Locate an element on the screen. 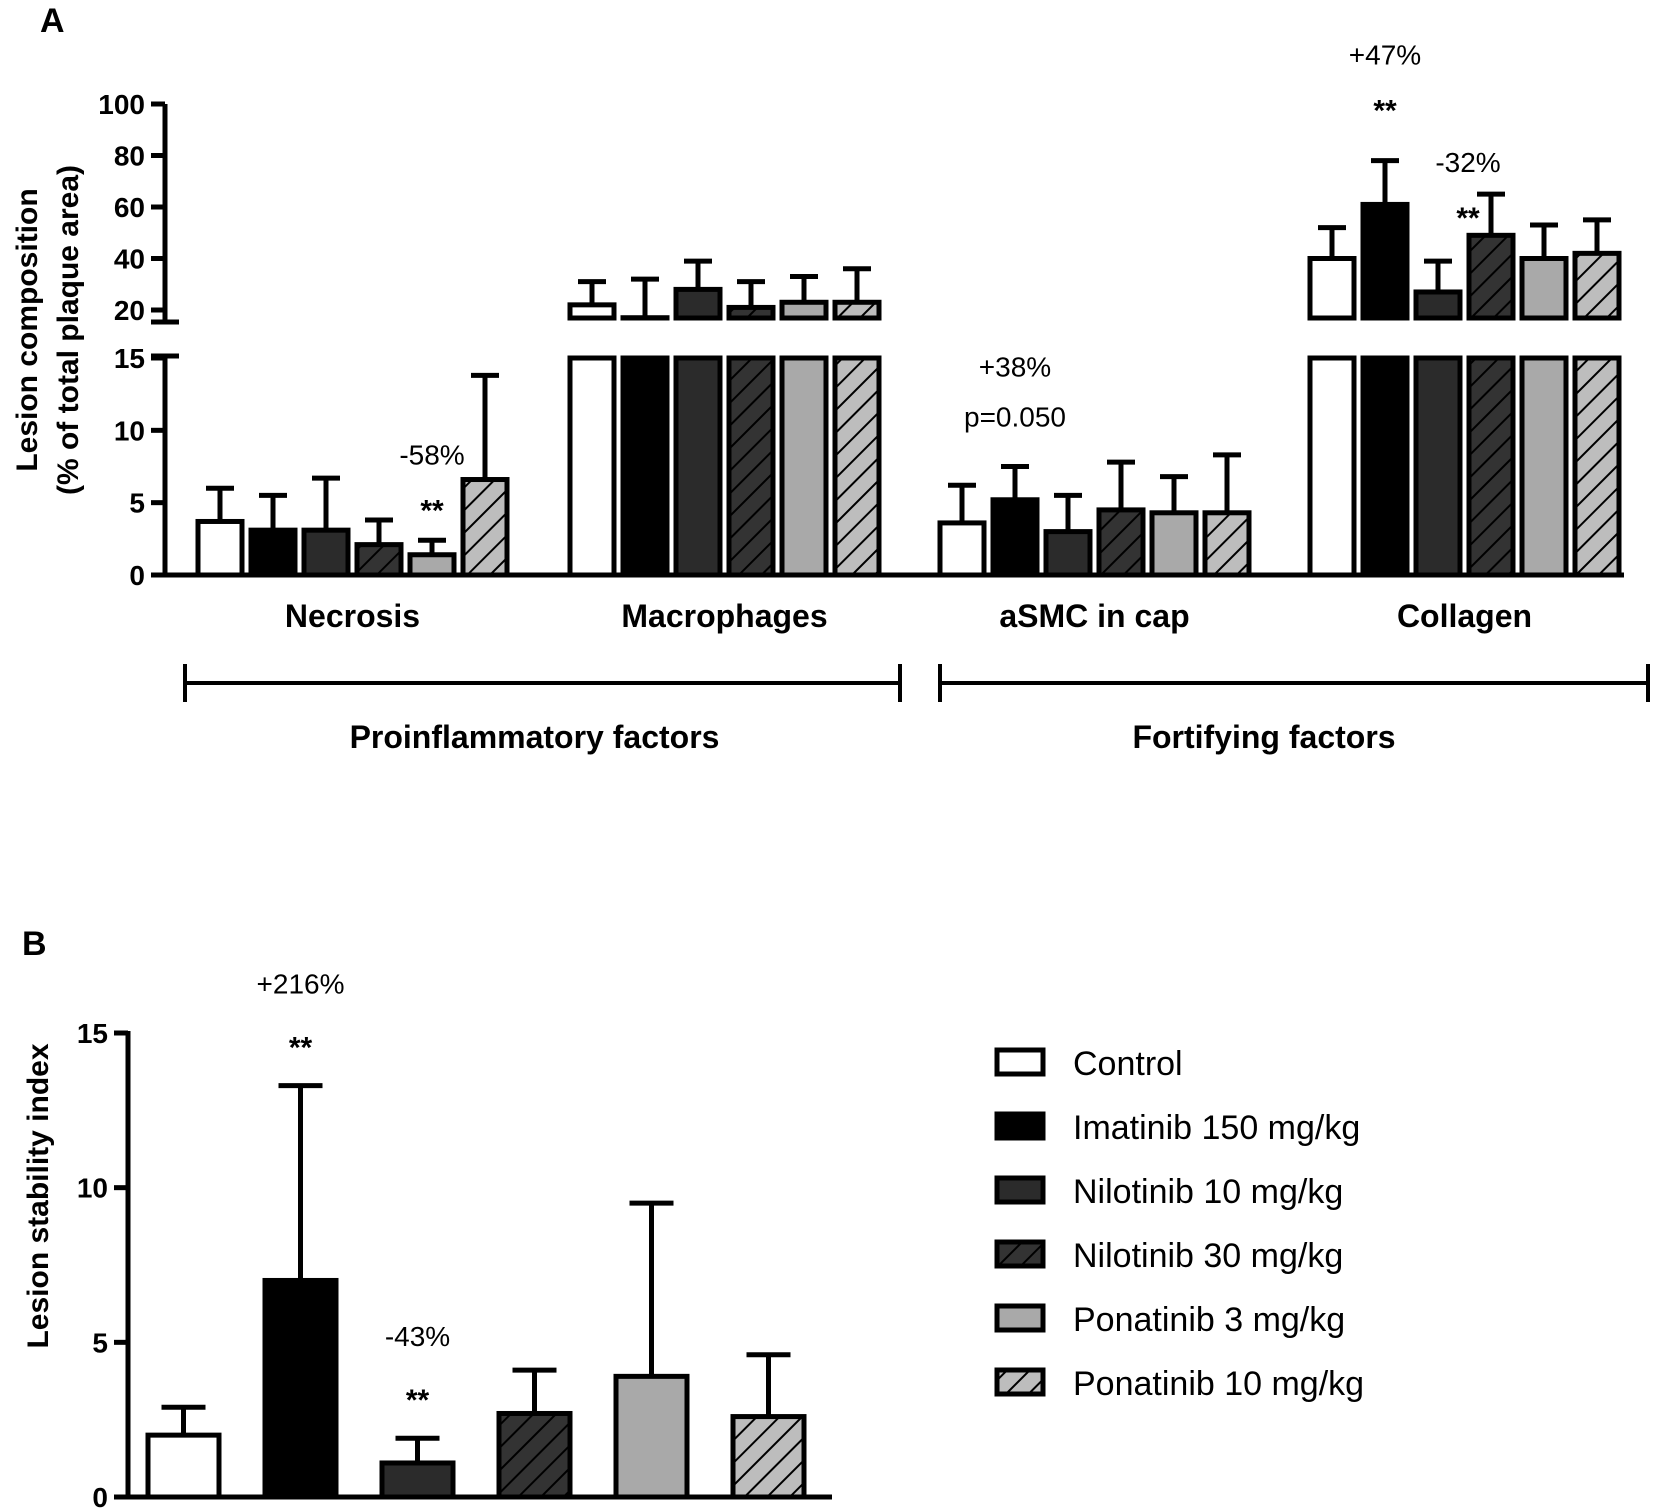 The width and height of the screenshot is (1654, 1511). annotation-percent: +38% is located at coordinates (1015, 367).